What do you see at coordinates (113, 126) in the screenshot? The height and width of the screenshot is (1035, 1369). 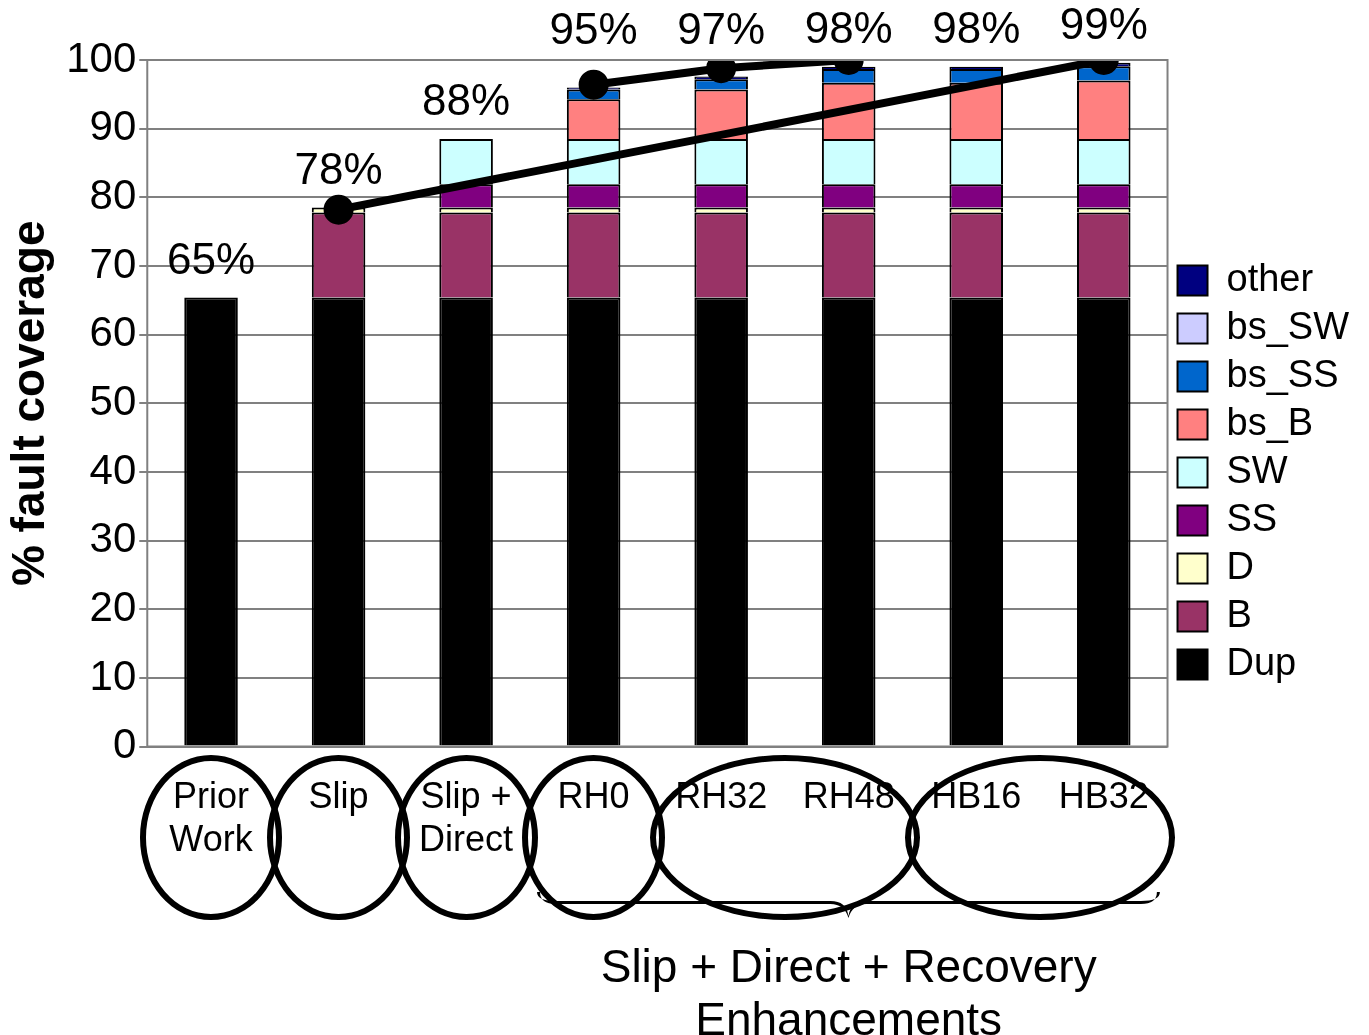 I see `y-tick-label: 90` at bounding box center [113, 126].